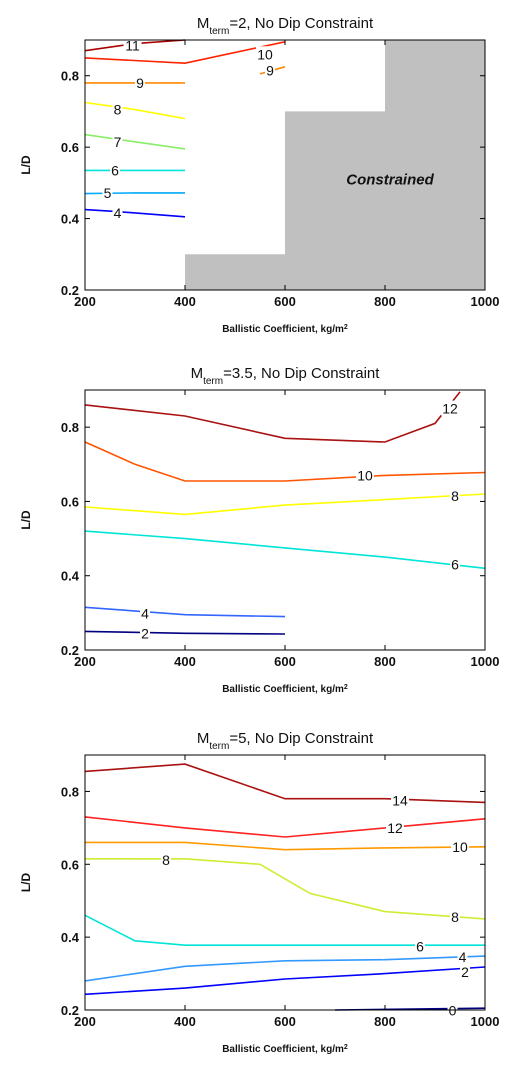 The width and height of the screenshot is (509, 1068). I want to click on chart-title: Mterm=5, No Dip Constraint, so click(285, 741).